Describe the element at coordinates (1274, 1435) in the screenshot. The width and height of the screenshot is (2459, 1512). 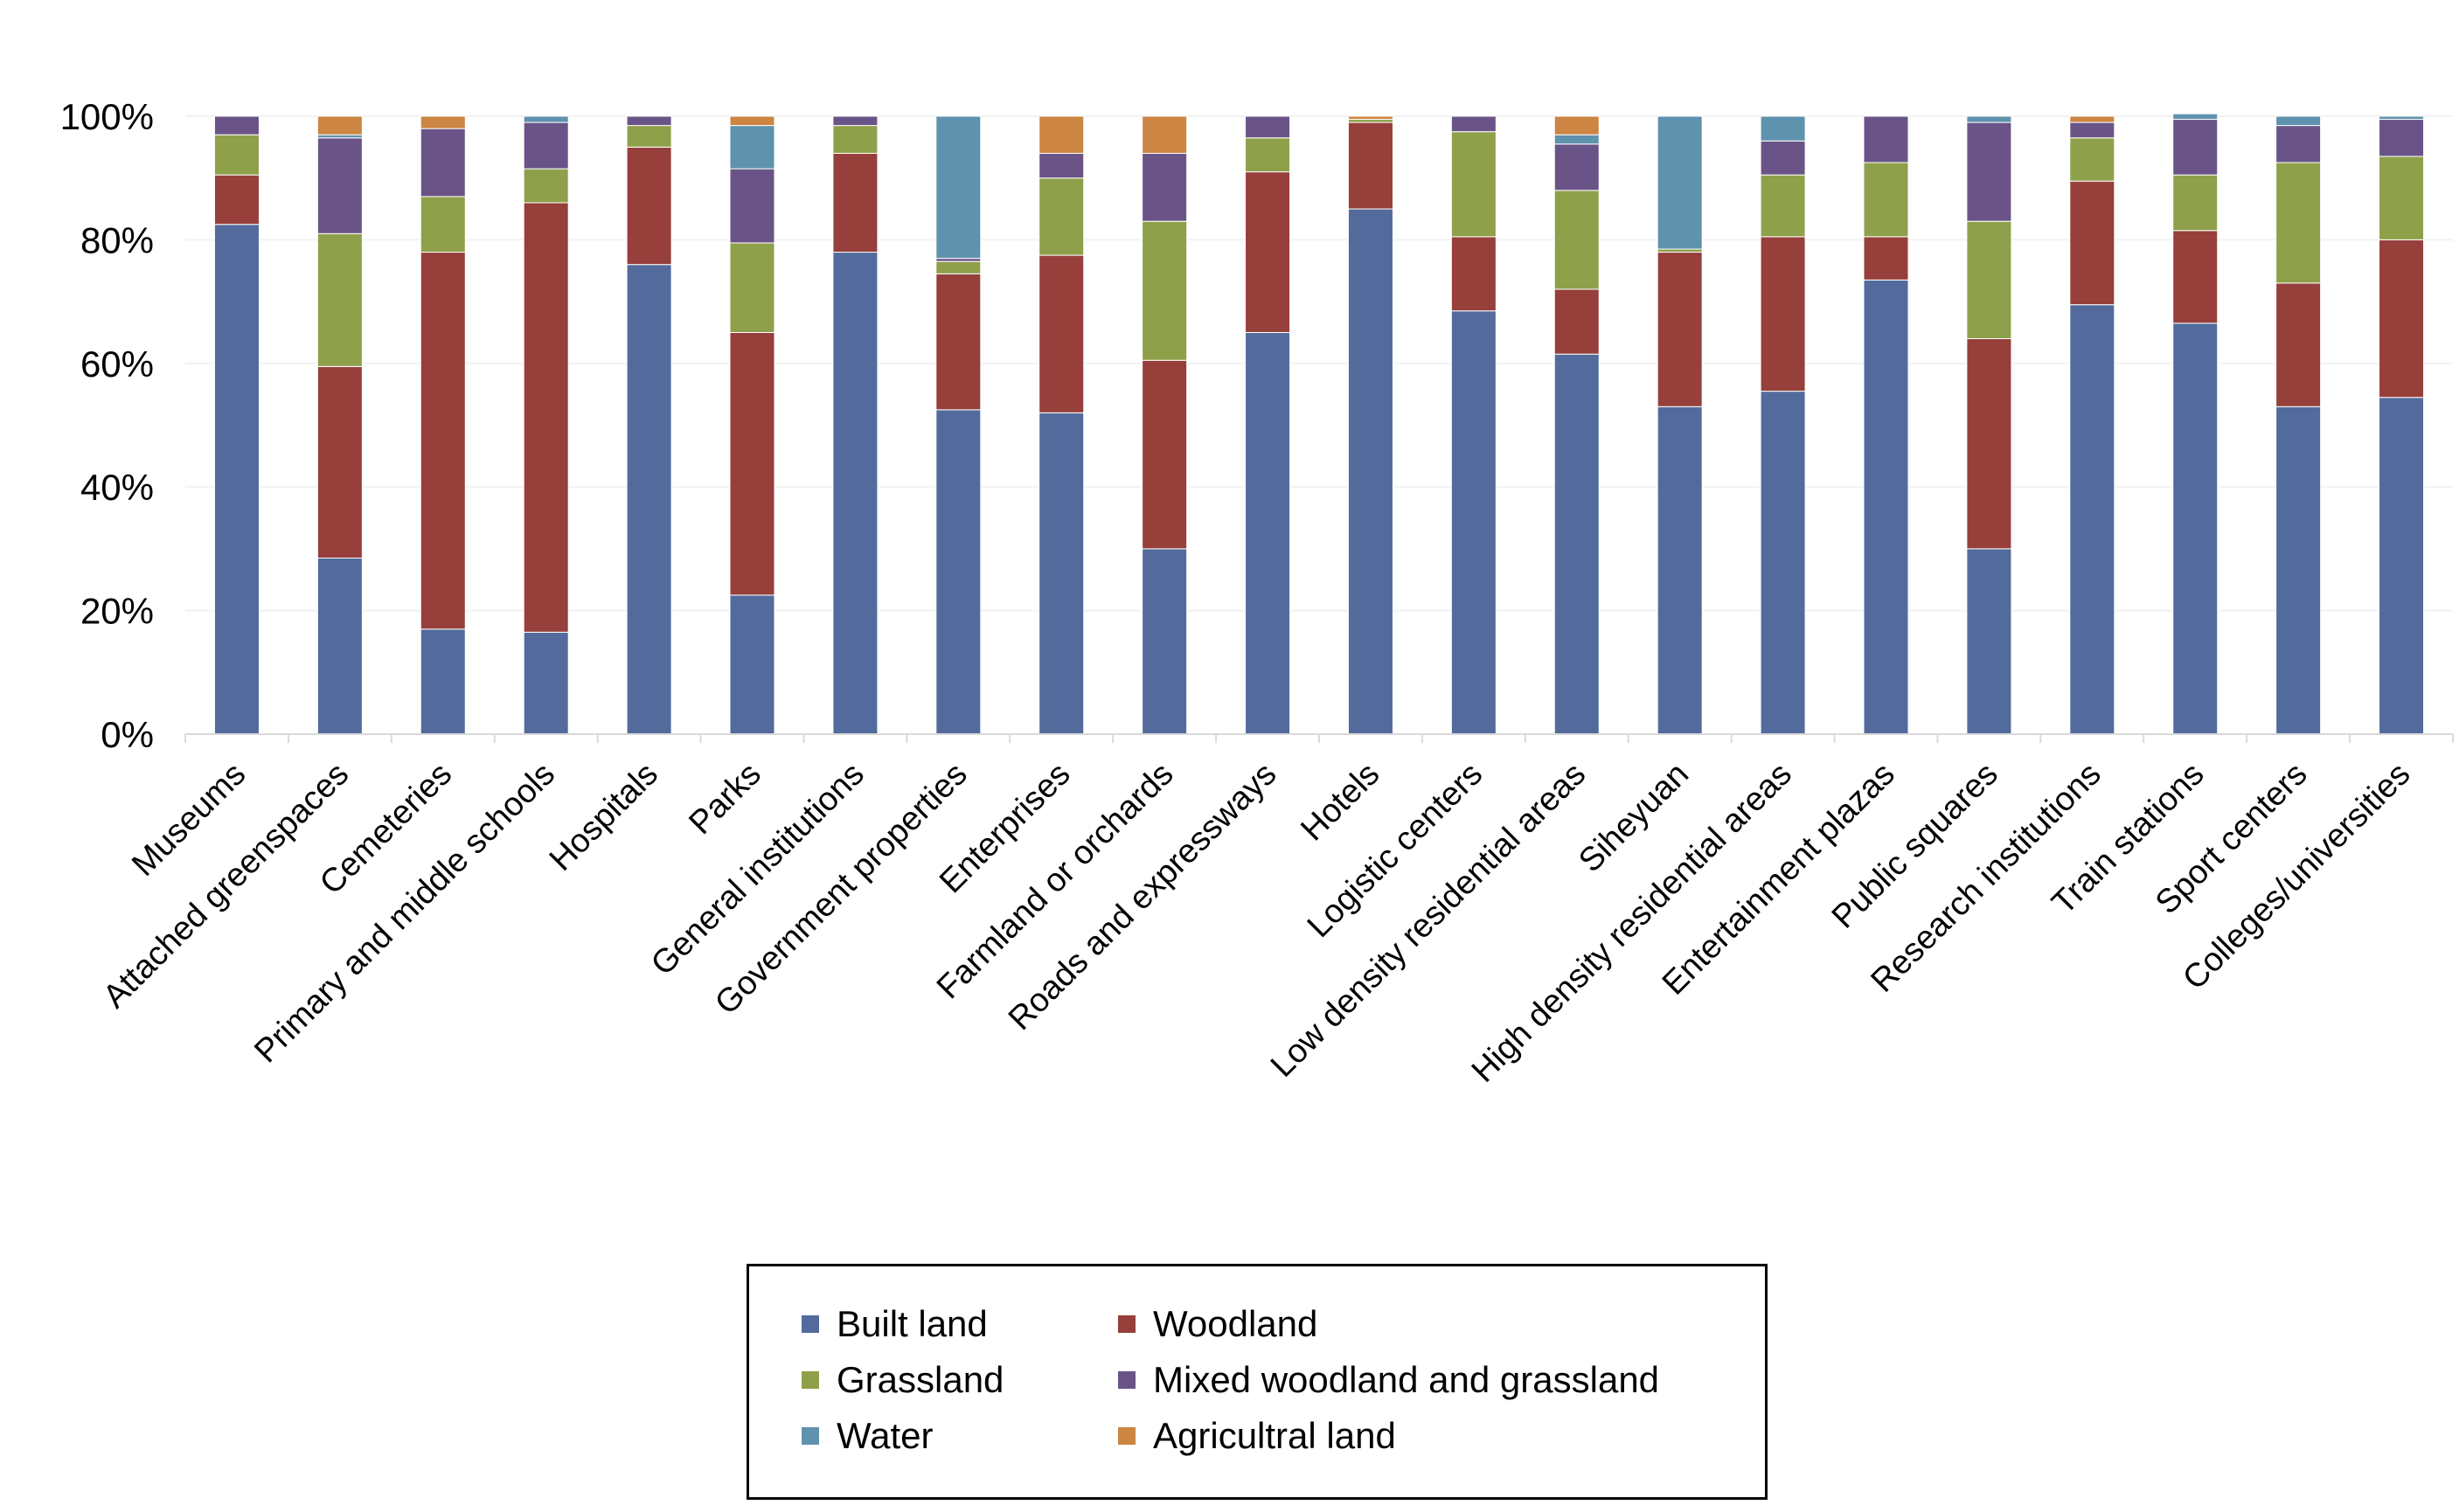
I see `legend-label: Agricultral land` at that location.